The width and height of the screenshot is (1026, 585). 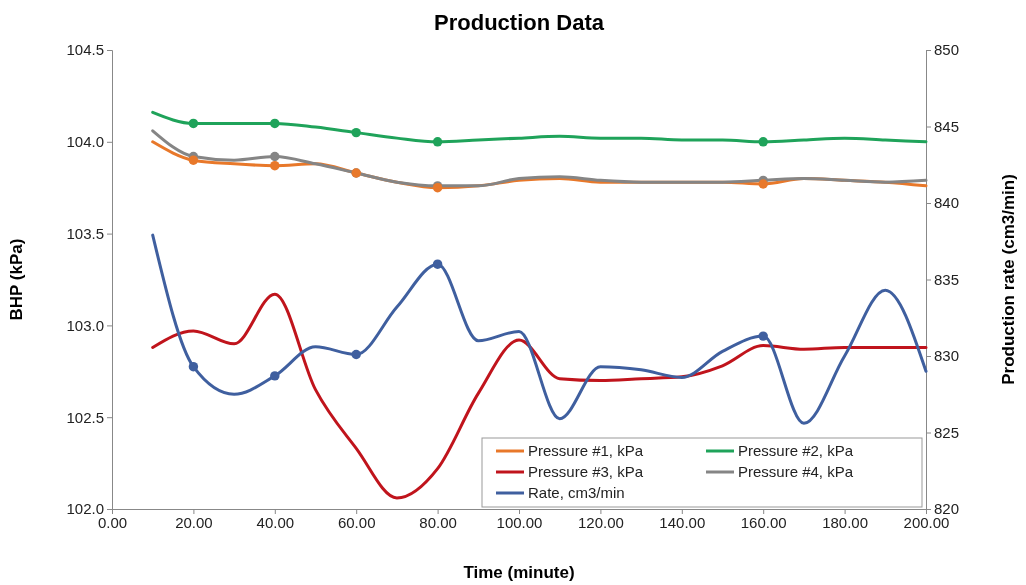 I want to click on y-tick-label: 104.5, so click(x=85, y=50).